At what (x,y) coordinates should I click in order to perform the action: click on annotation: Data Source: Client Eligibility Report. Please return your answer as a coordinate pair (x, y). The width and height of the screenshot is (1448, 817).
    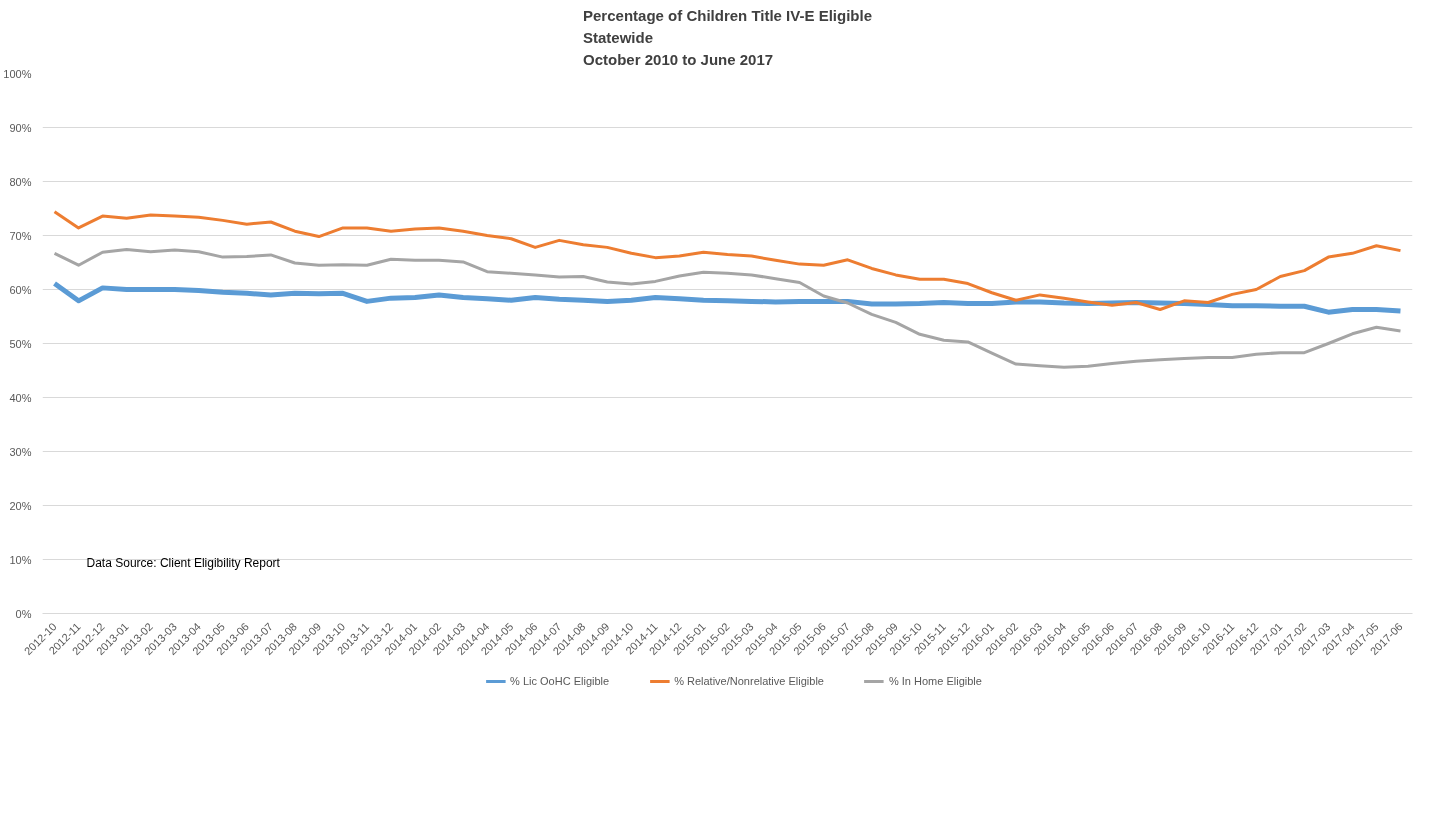
    Looking at the image, I should click on (183, 562).